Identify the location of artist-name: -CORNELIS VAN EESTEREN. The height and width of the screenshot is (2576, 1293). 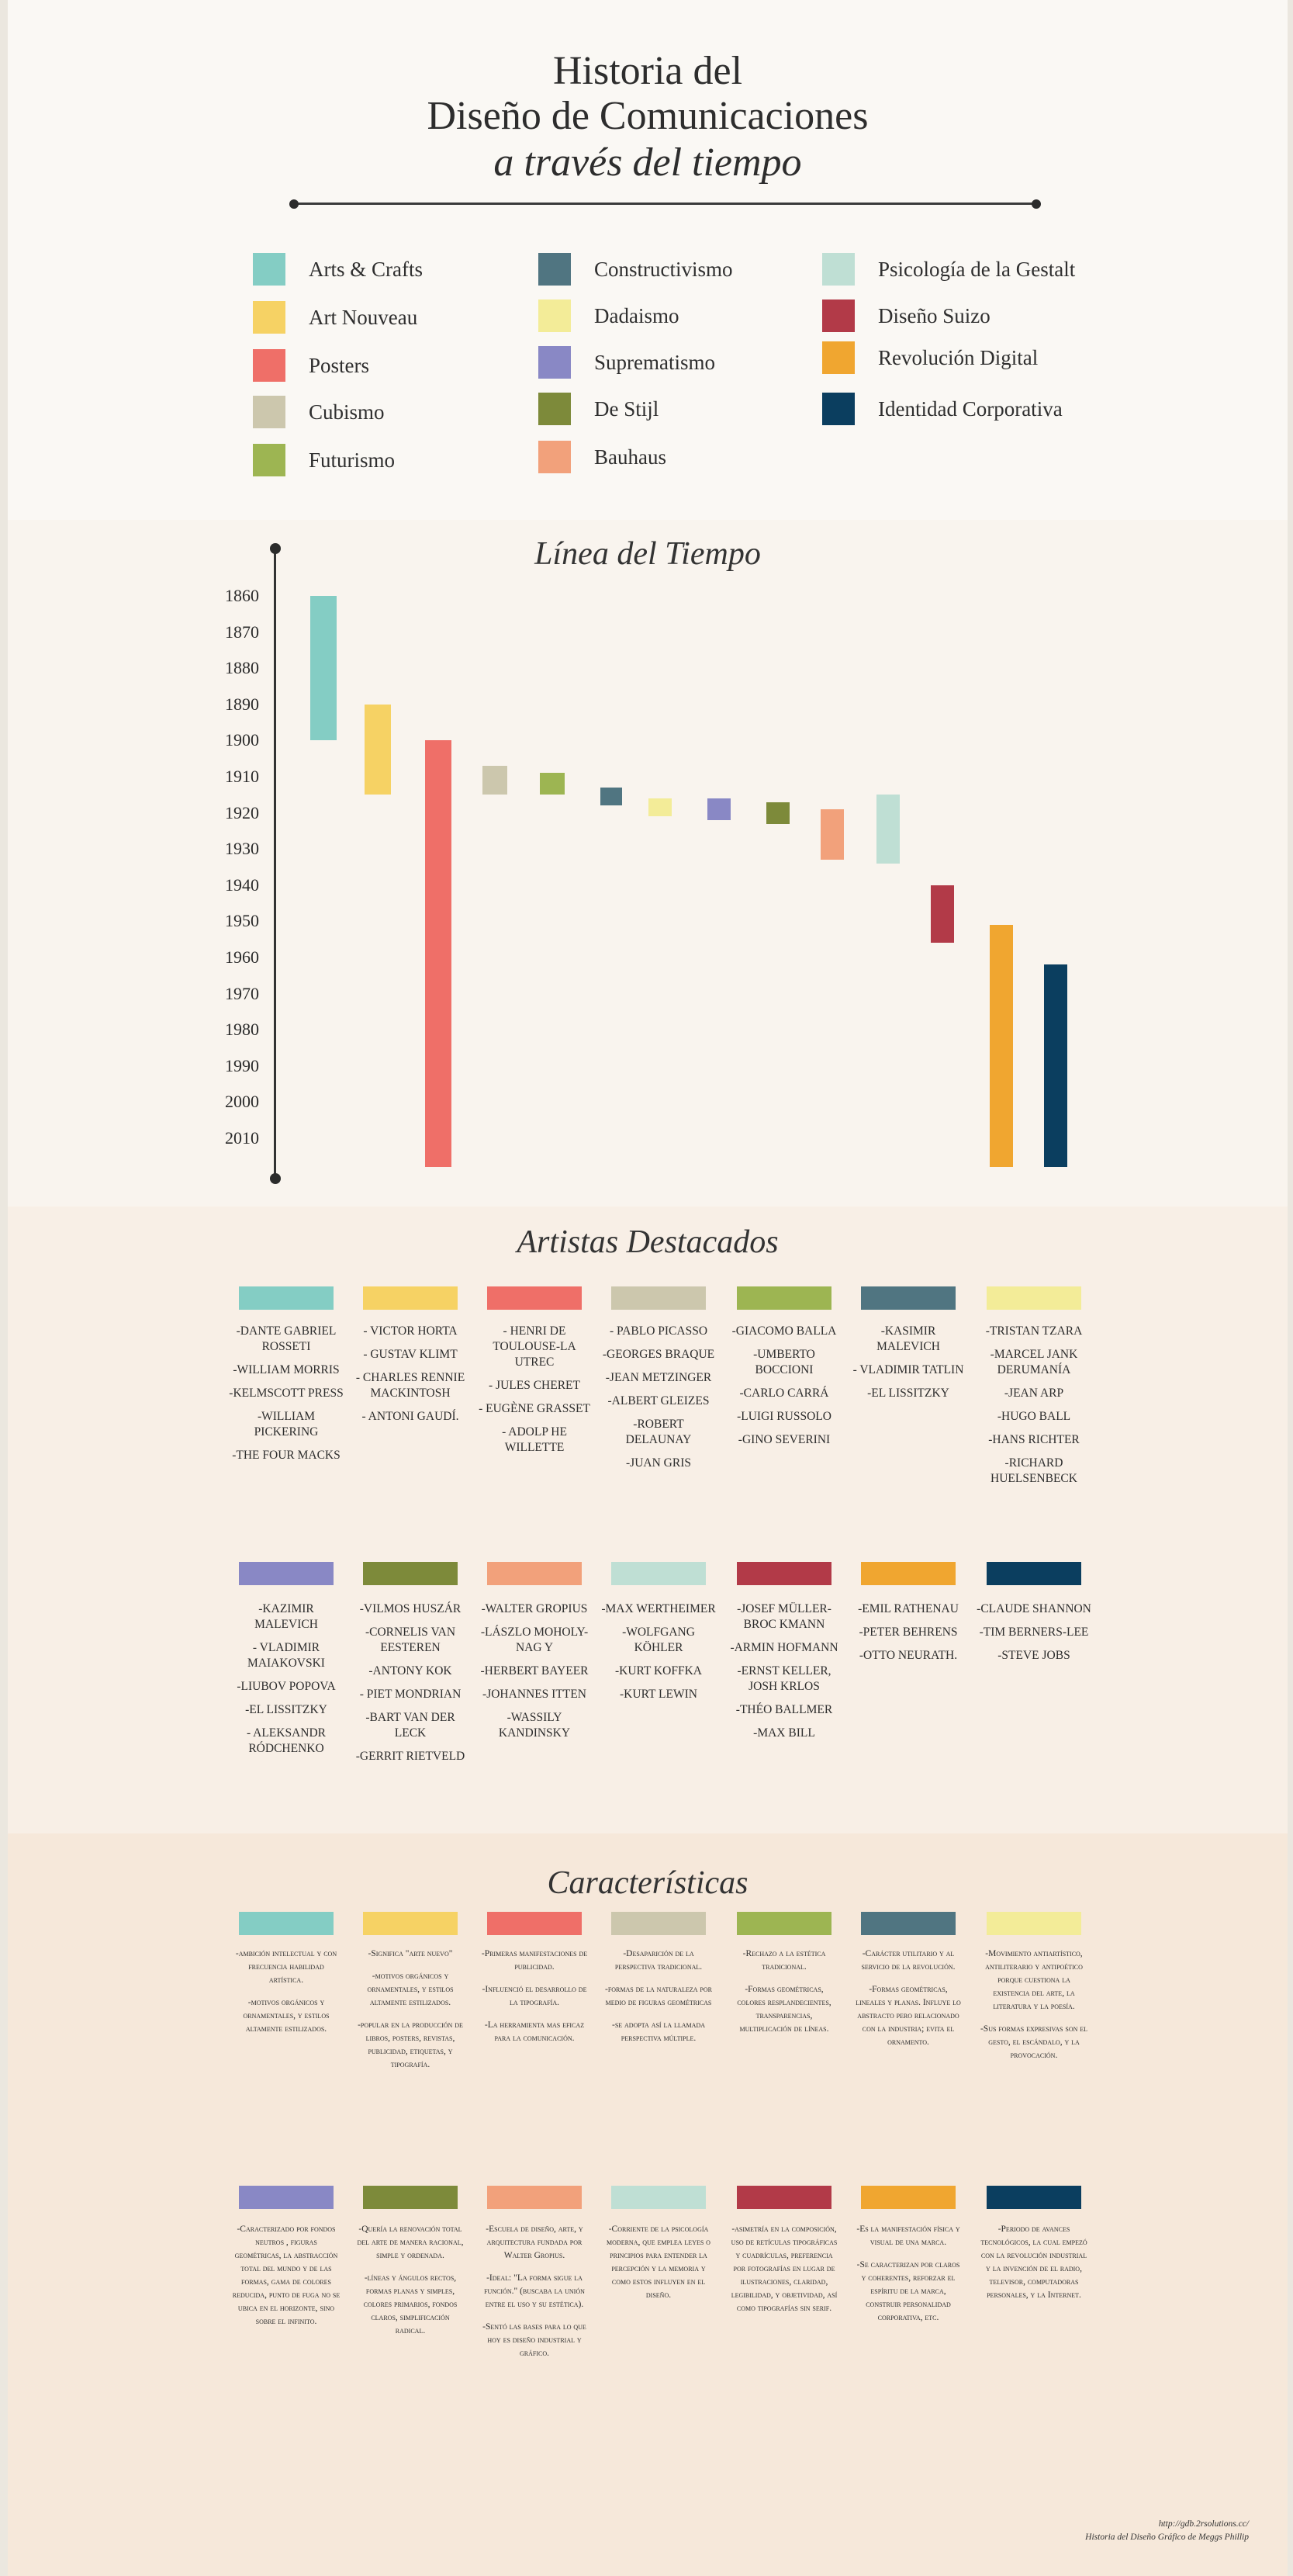
(410, 1640).